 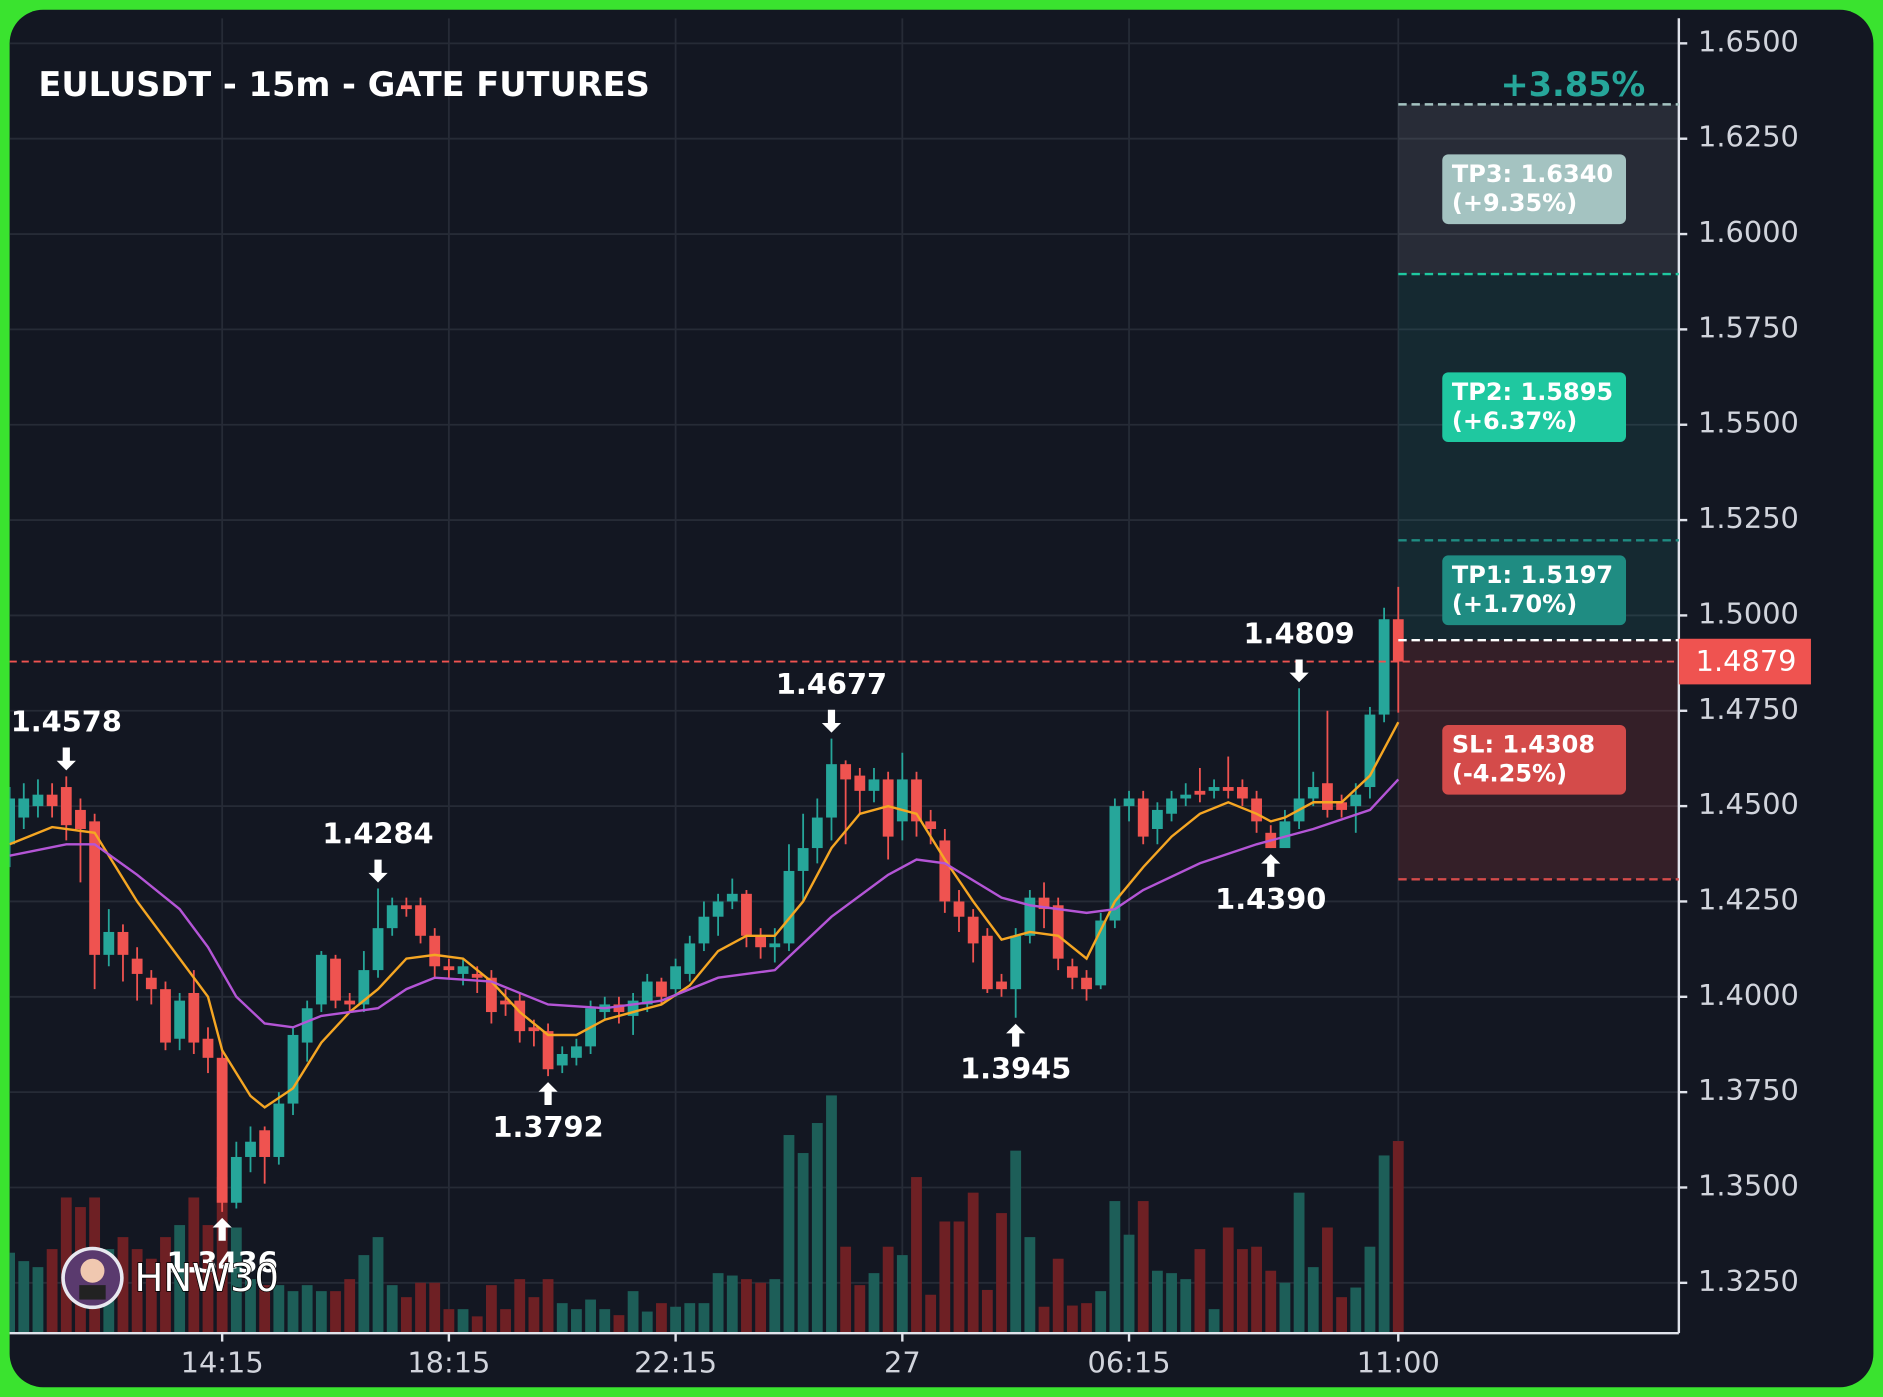 What do you see at coordinates (1572, 84) in the screenshot?
I see `change-label: +3.85%` at bounding box center [1572, 84].